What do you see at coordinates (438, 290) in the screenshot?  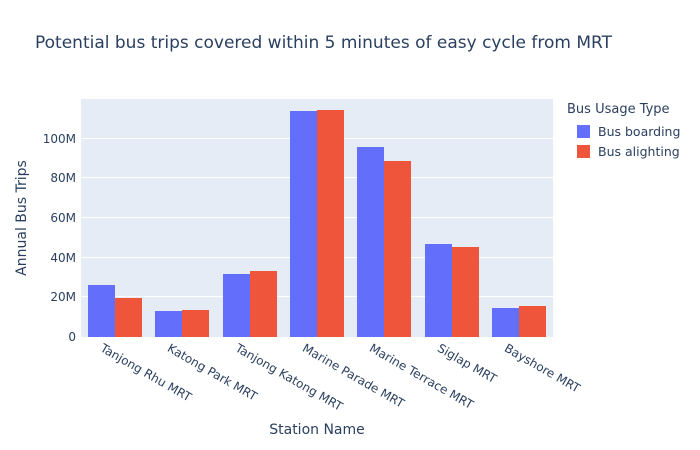 I see `bar-bus-boarding-siglap-mrt` at bounding box center [438, 290].